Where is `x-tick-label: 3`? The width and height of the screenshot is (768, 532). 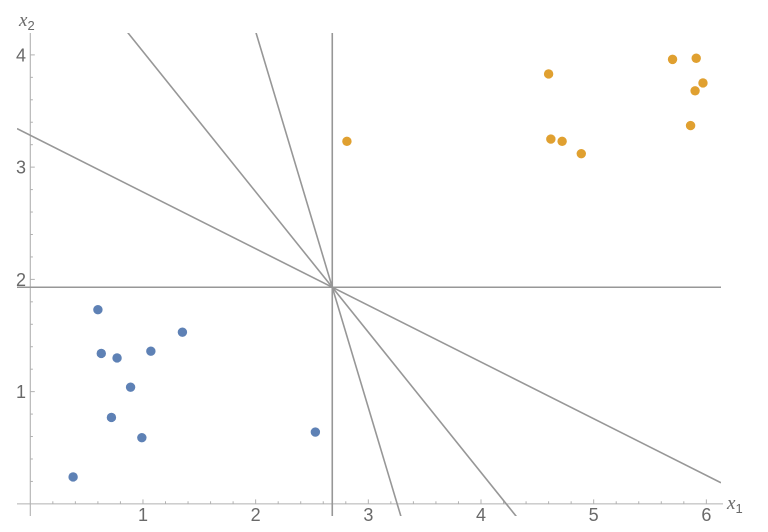 x-tick-label: 3 is located at coordinates (368, 515).